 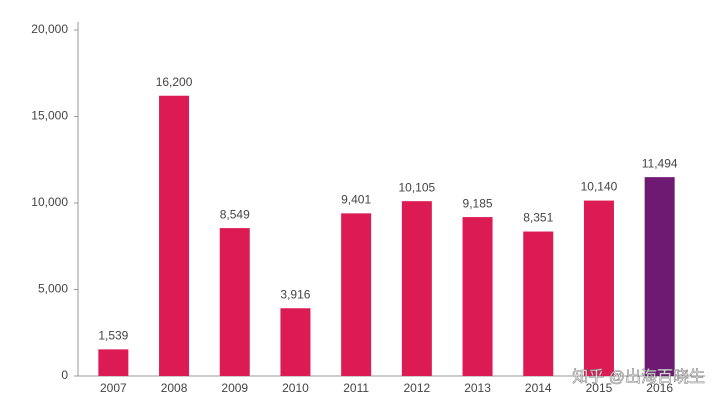 I want to click on x-tick-label: 2015, so click(x=599, y=388).